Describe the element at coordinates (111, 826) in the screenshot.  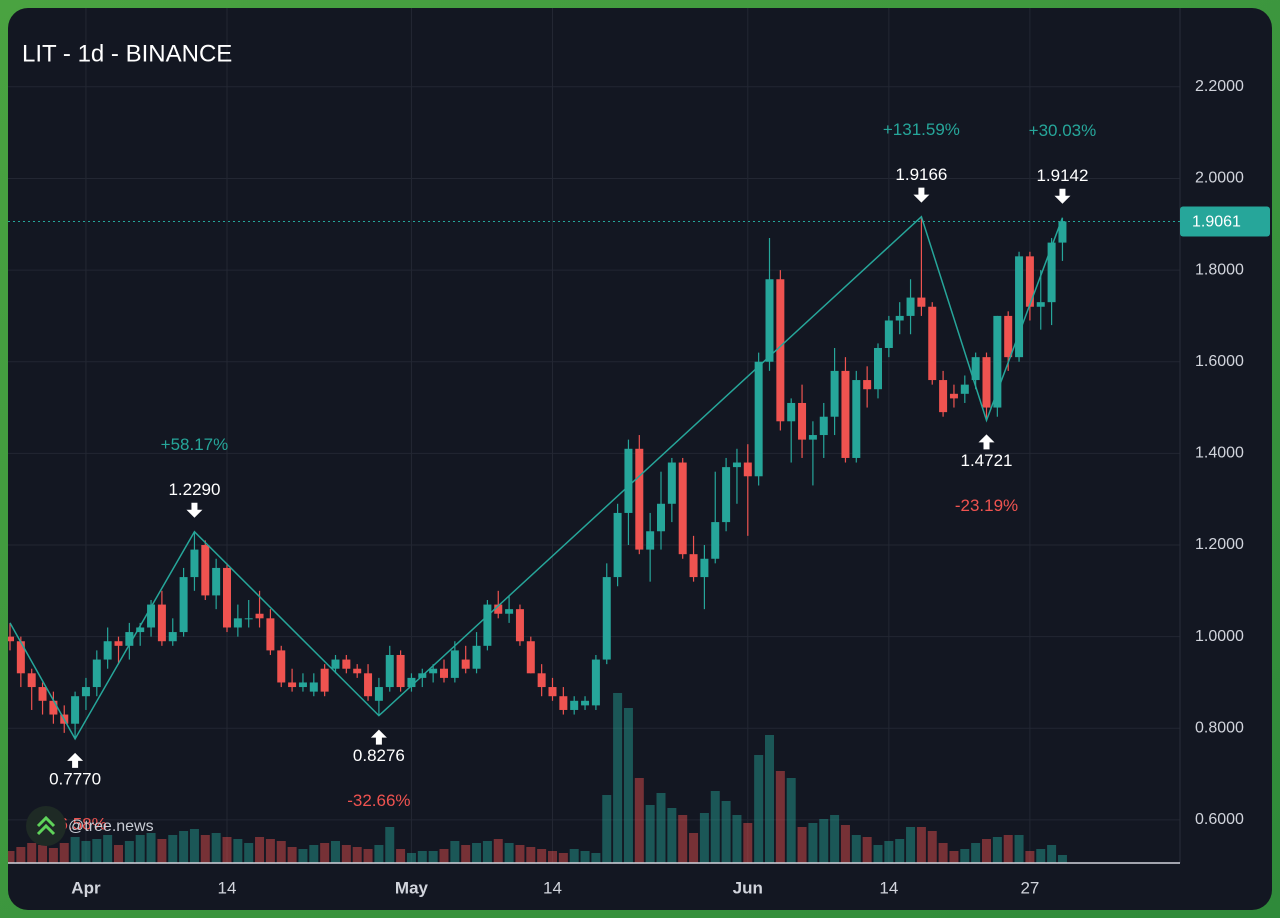
I see `watermark-text: @tree.news` at that location.